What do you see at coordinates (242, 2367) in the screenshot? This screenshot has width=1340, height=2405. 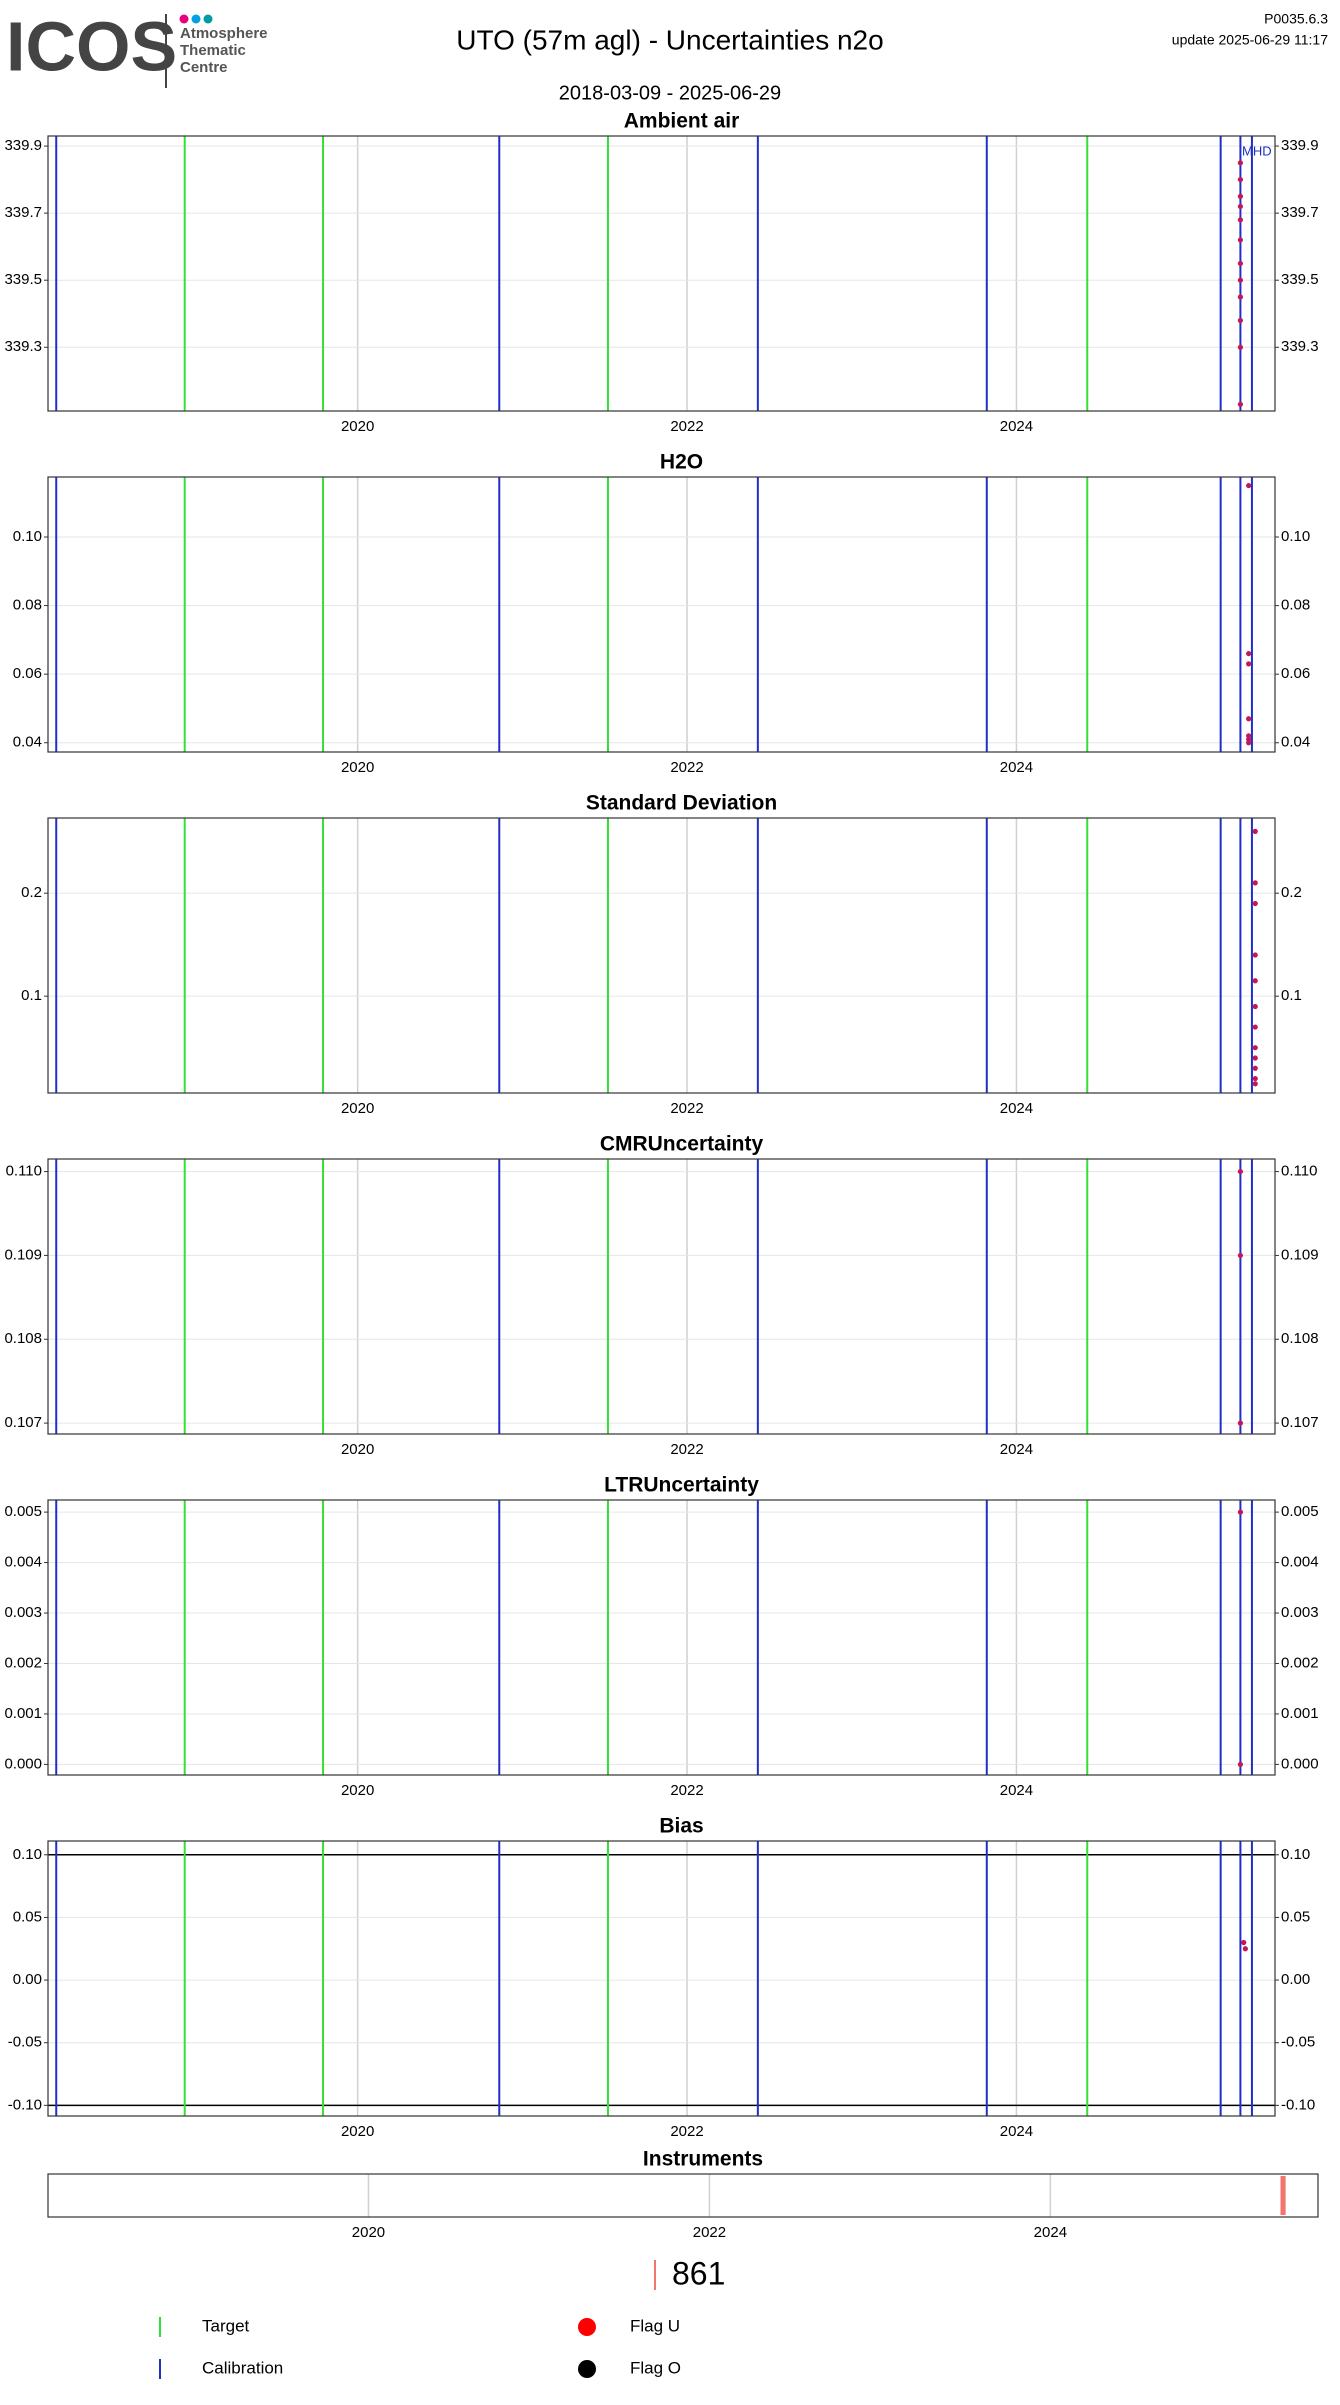 I see `legend-label: Calibration` at bounding box center [242, 2367].